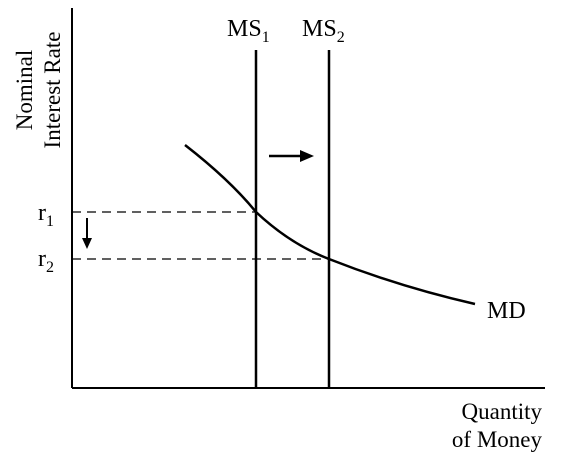 This screenshot has height=457, width=569. What do you see at coordinates (52, 90) in the screenshot?
I see `y-axis-label-line2: Interest Rate` at bounding box center [52, 90].